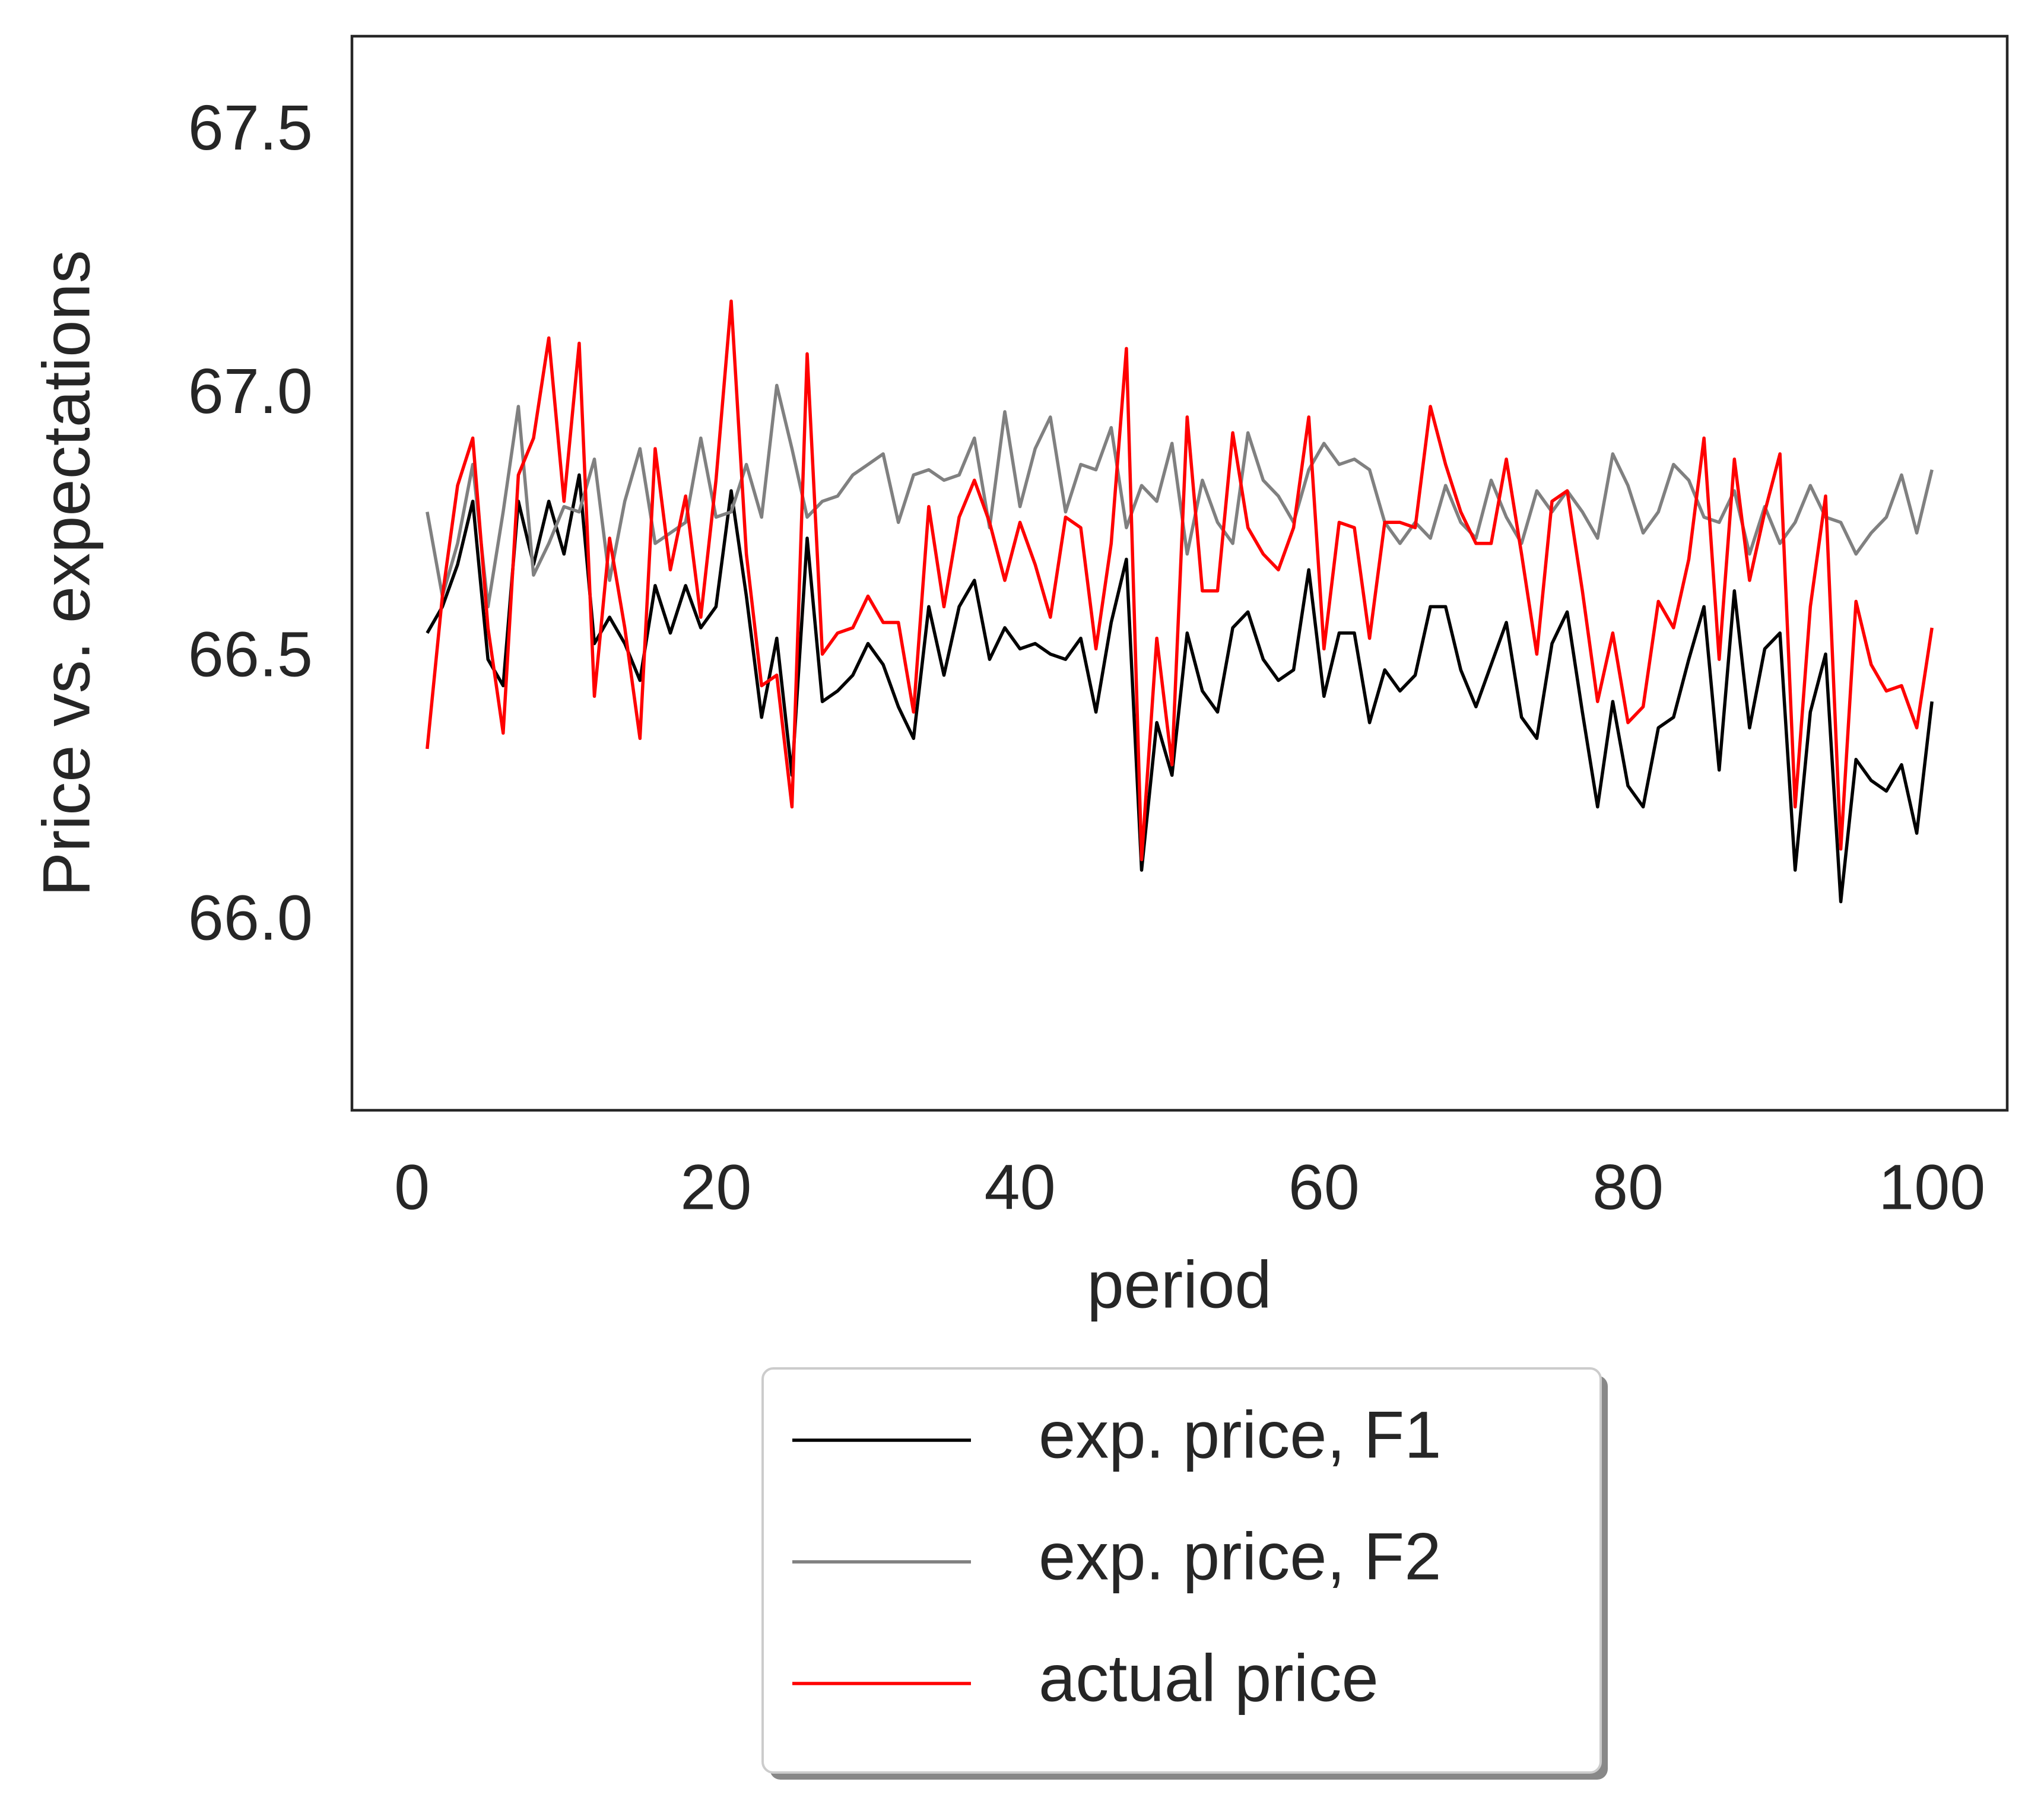 This screenshot has width=2044, height=1801. I want to click on x-tick-label: 80, so click(1628, 1187).